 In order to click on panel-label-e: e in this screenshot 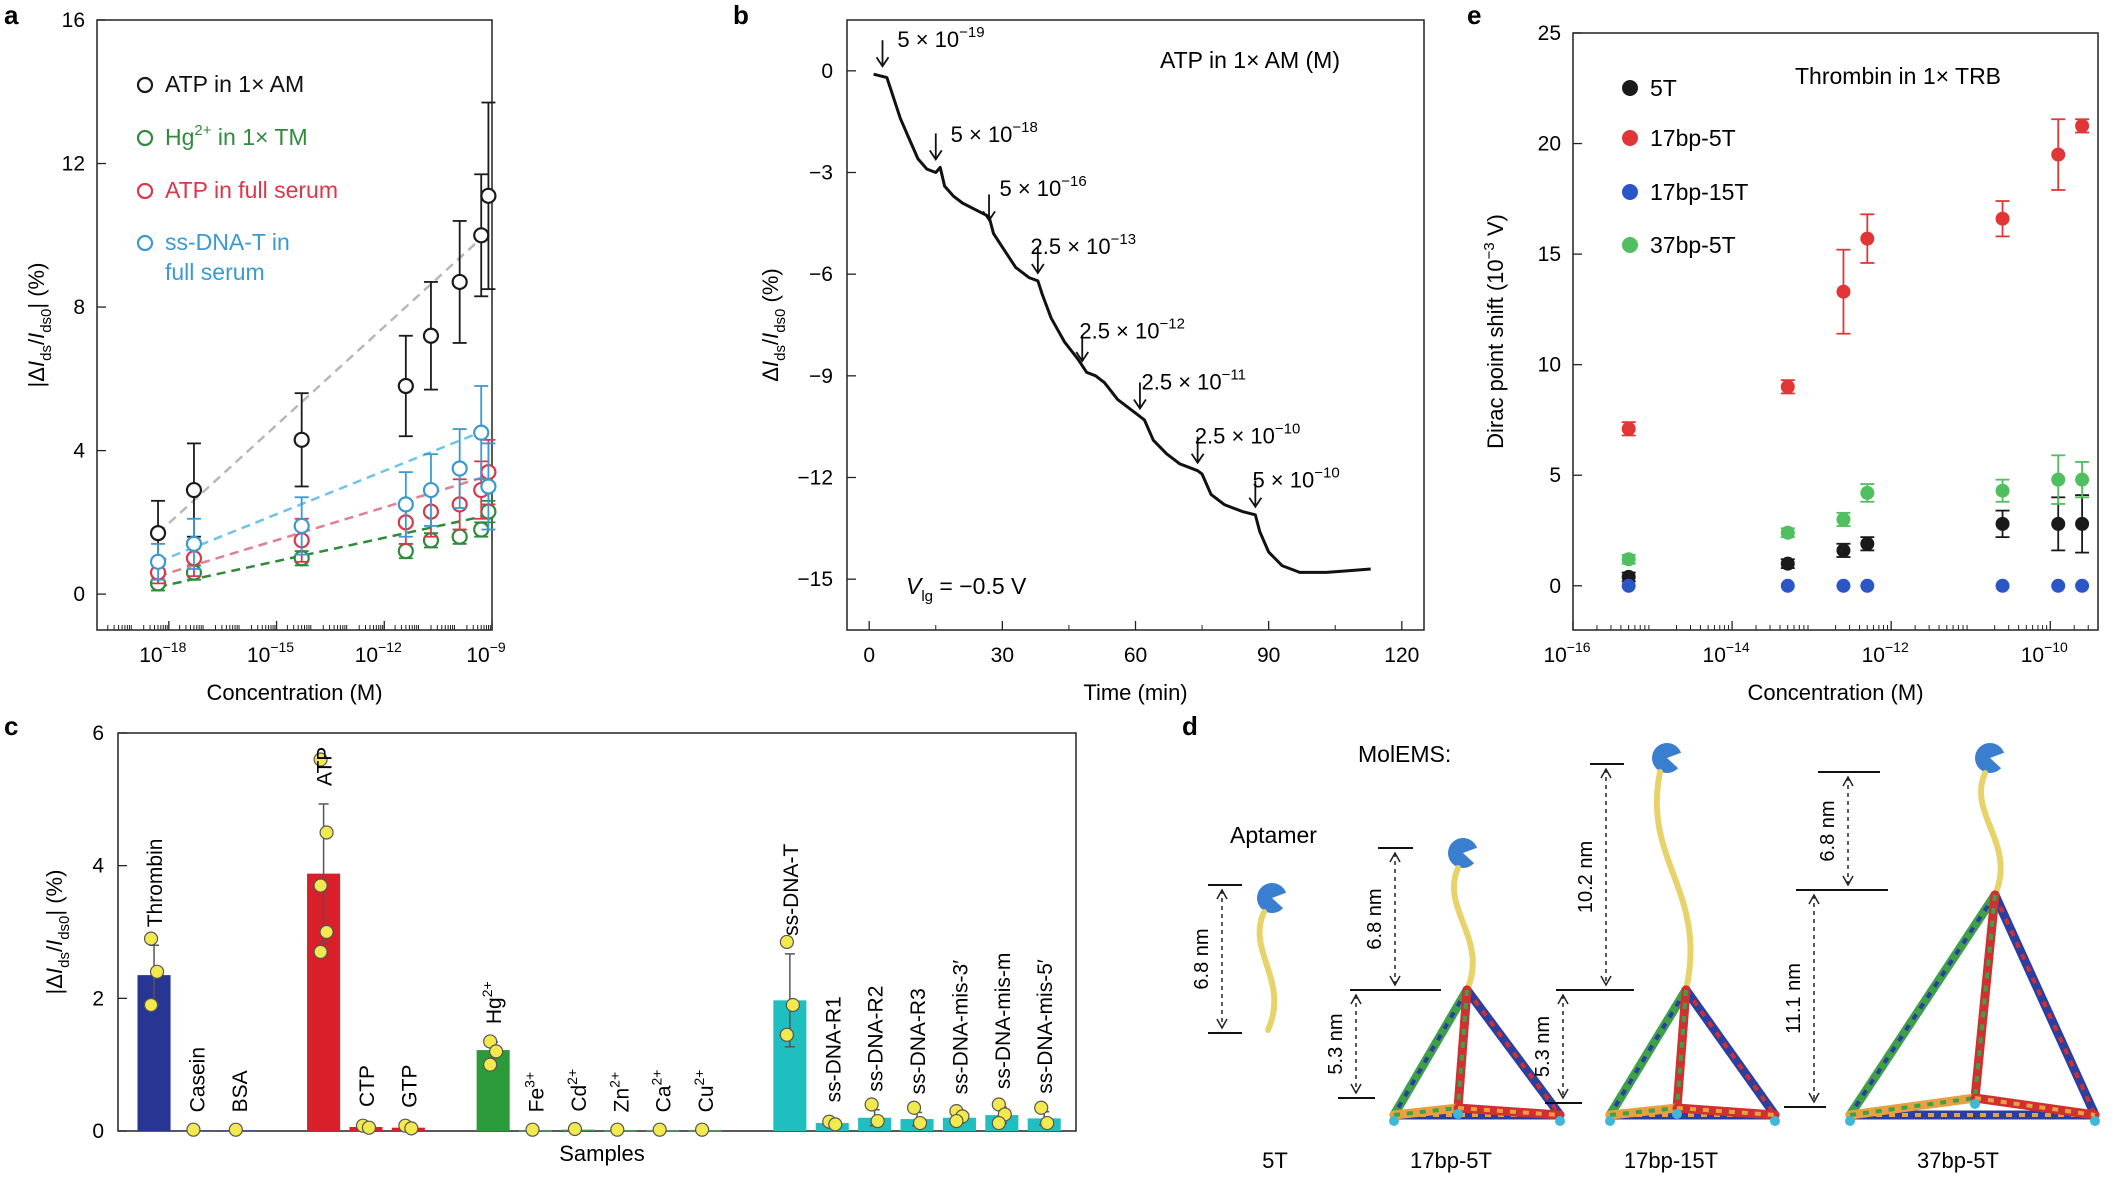, I will do `click(1474, 15)`.